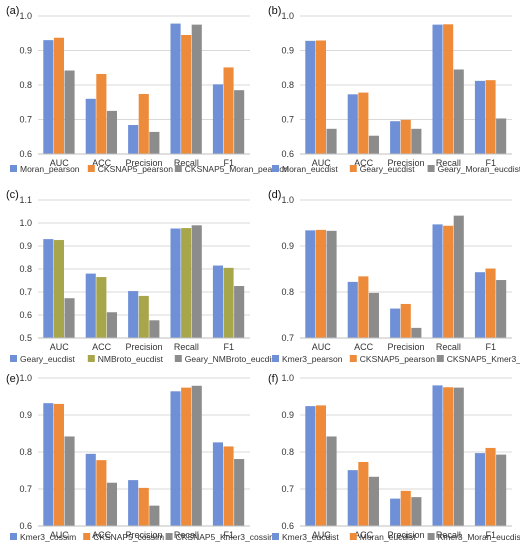 This screenshot has height=550, width=520. I want to click on legend-entry: Moran_pearson, so click(50, 169).